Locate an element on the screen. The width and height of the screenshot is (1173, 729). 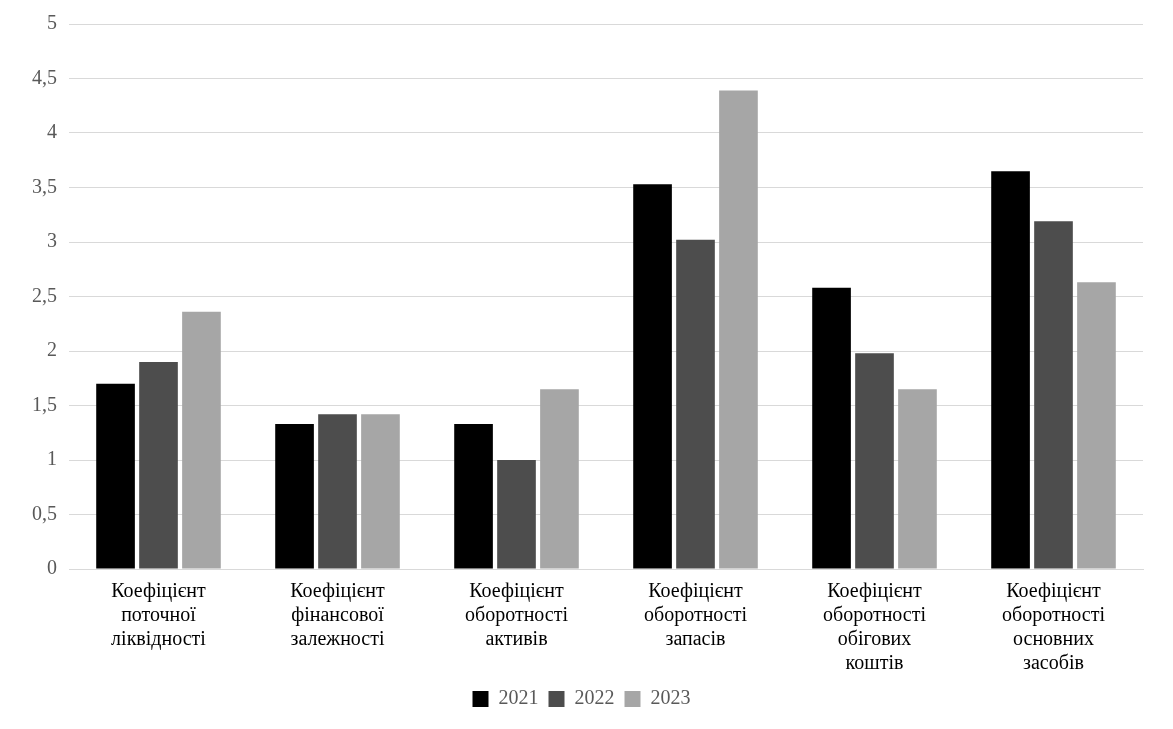
legend-label: 2023 is located at coordinates (670, 697).